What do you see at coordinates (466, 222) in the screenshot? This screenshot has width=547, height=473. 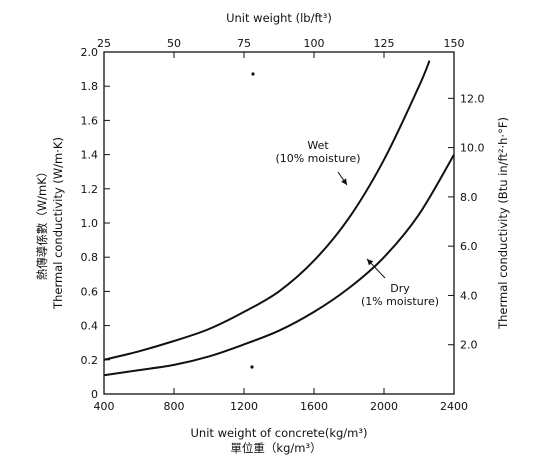 I see `y2-axis: 2.0 4.0 6.0 8.0 10.0 12.0` at bounding box center [466, 222].